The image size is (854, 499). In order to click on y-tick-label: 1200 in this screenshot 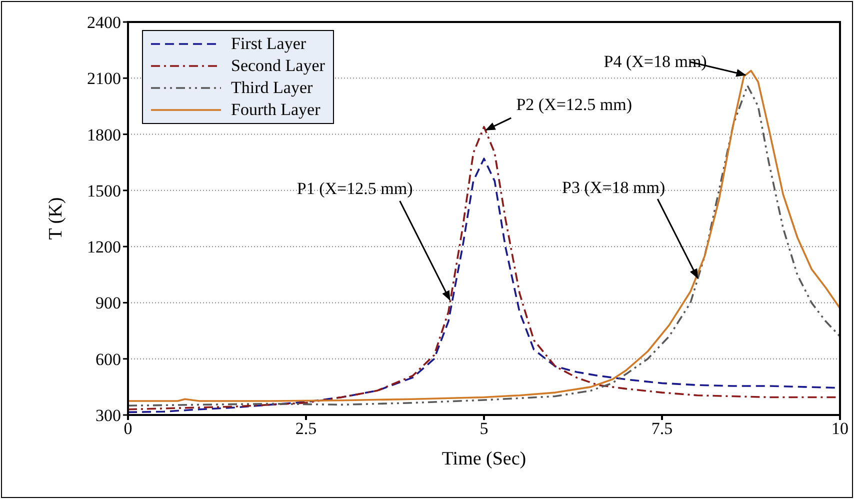, I will do `click(104, 247)`.